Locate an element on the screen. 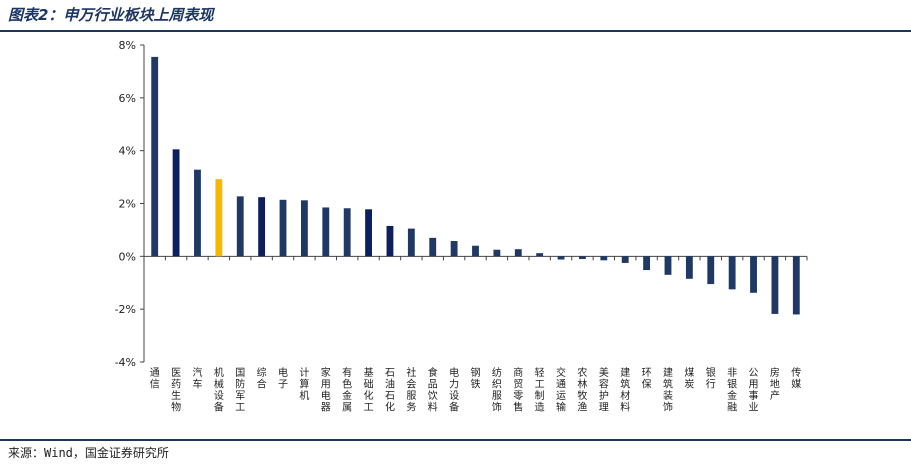 The width and height of the screenshot is (911, 464). top-divider is located at coordinates (455, 31).